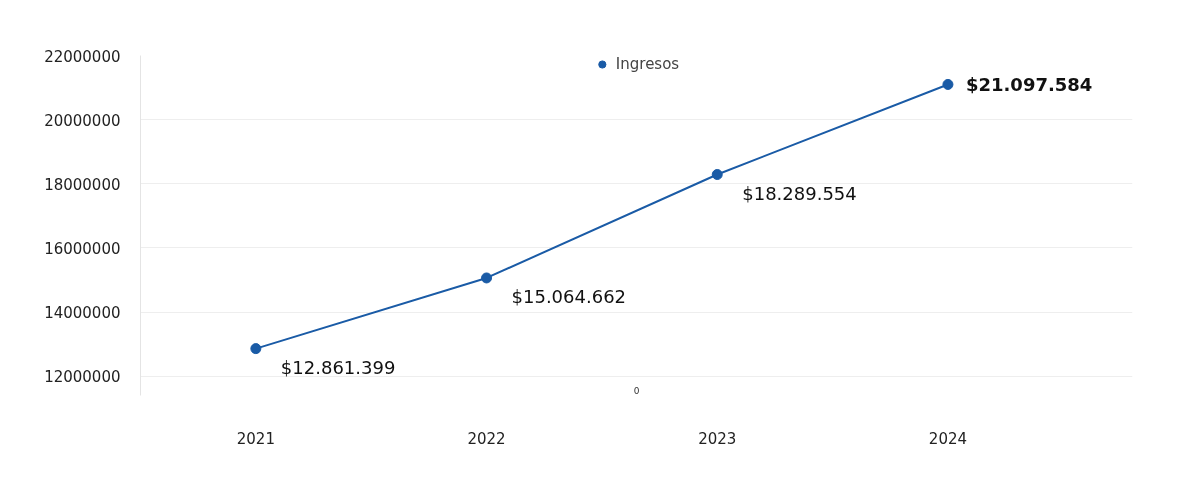  I want to click on x-tick-label: 2022, so click(486, 438).